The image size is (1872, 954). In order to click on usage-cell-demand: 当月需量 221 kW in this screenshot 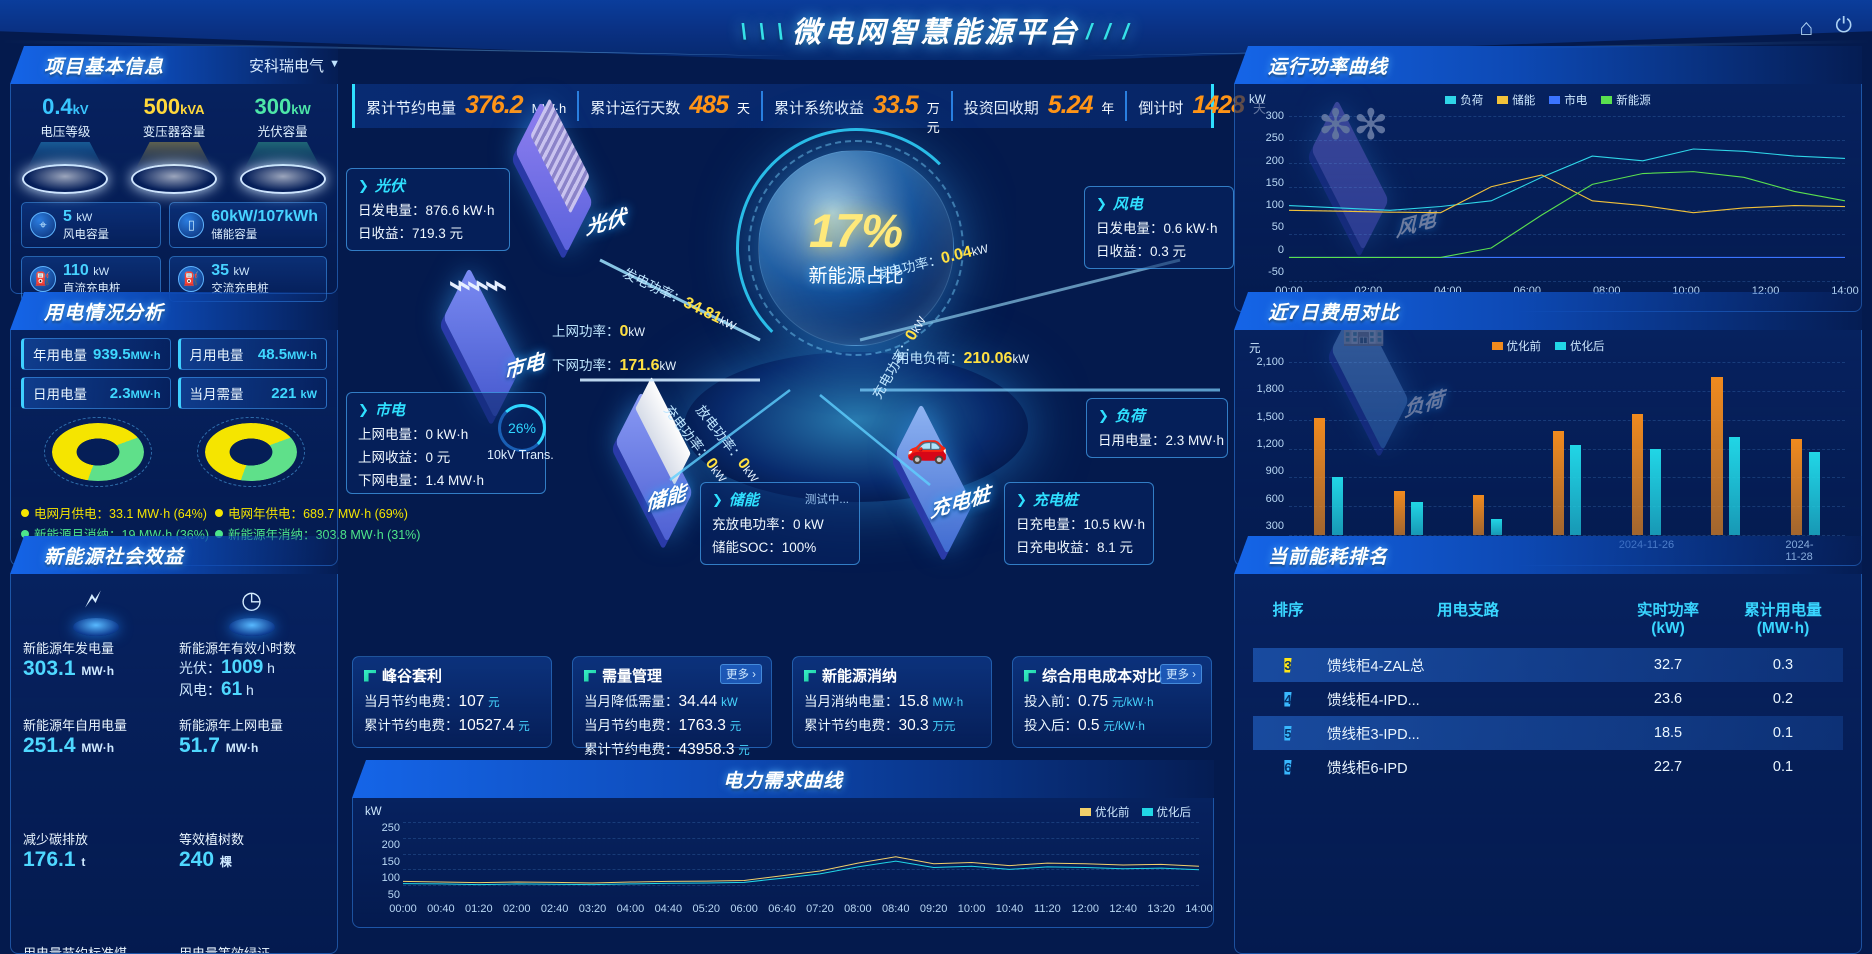, I will do `click(252, 393)`.